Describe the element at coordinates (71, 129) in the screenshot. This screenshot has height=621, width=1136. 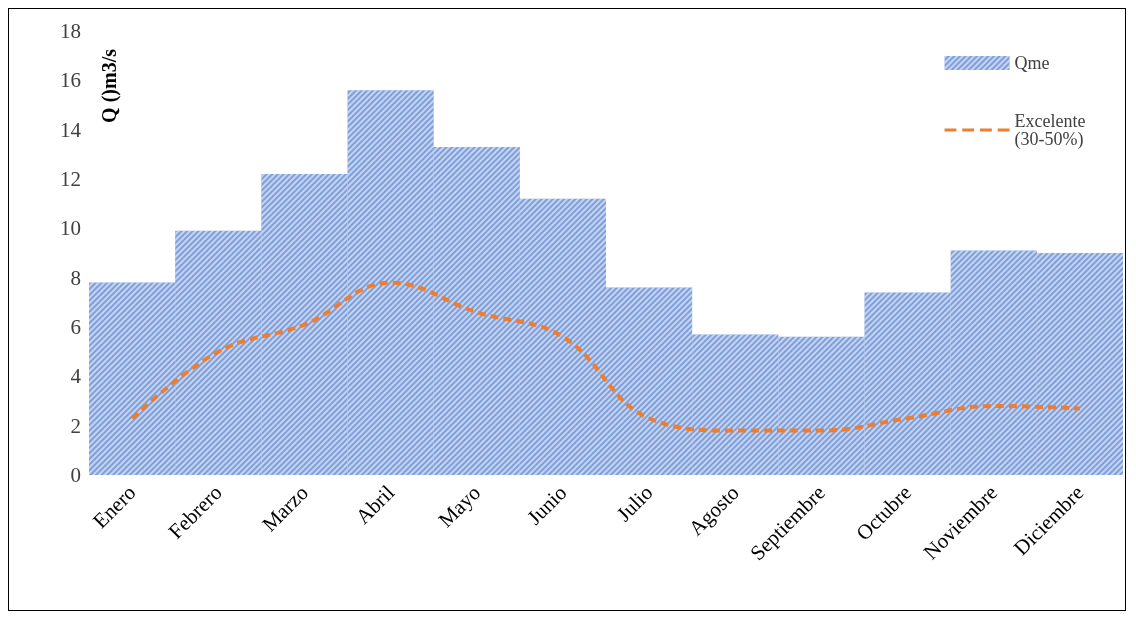
I see `y-tick-label: 14` at that location.